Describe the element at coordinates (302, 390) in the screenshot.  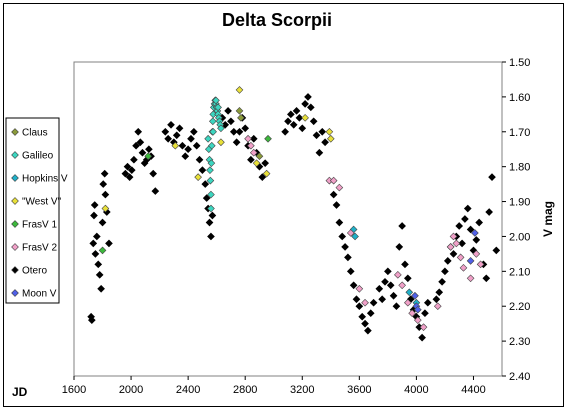
I see `x-tick-label: 3200` at that location.